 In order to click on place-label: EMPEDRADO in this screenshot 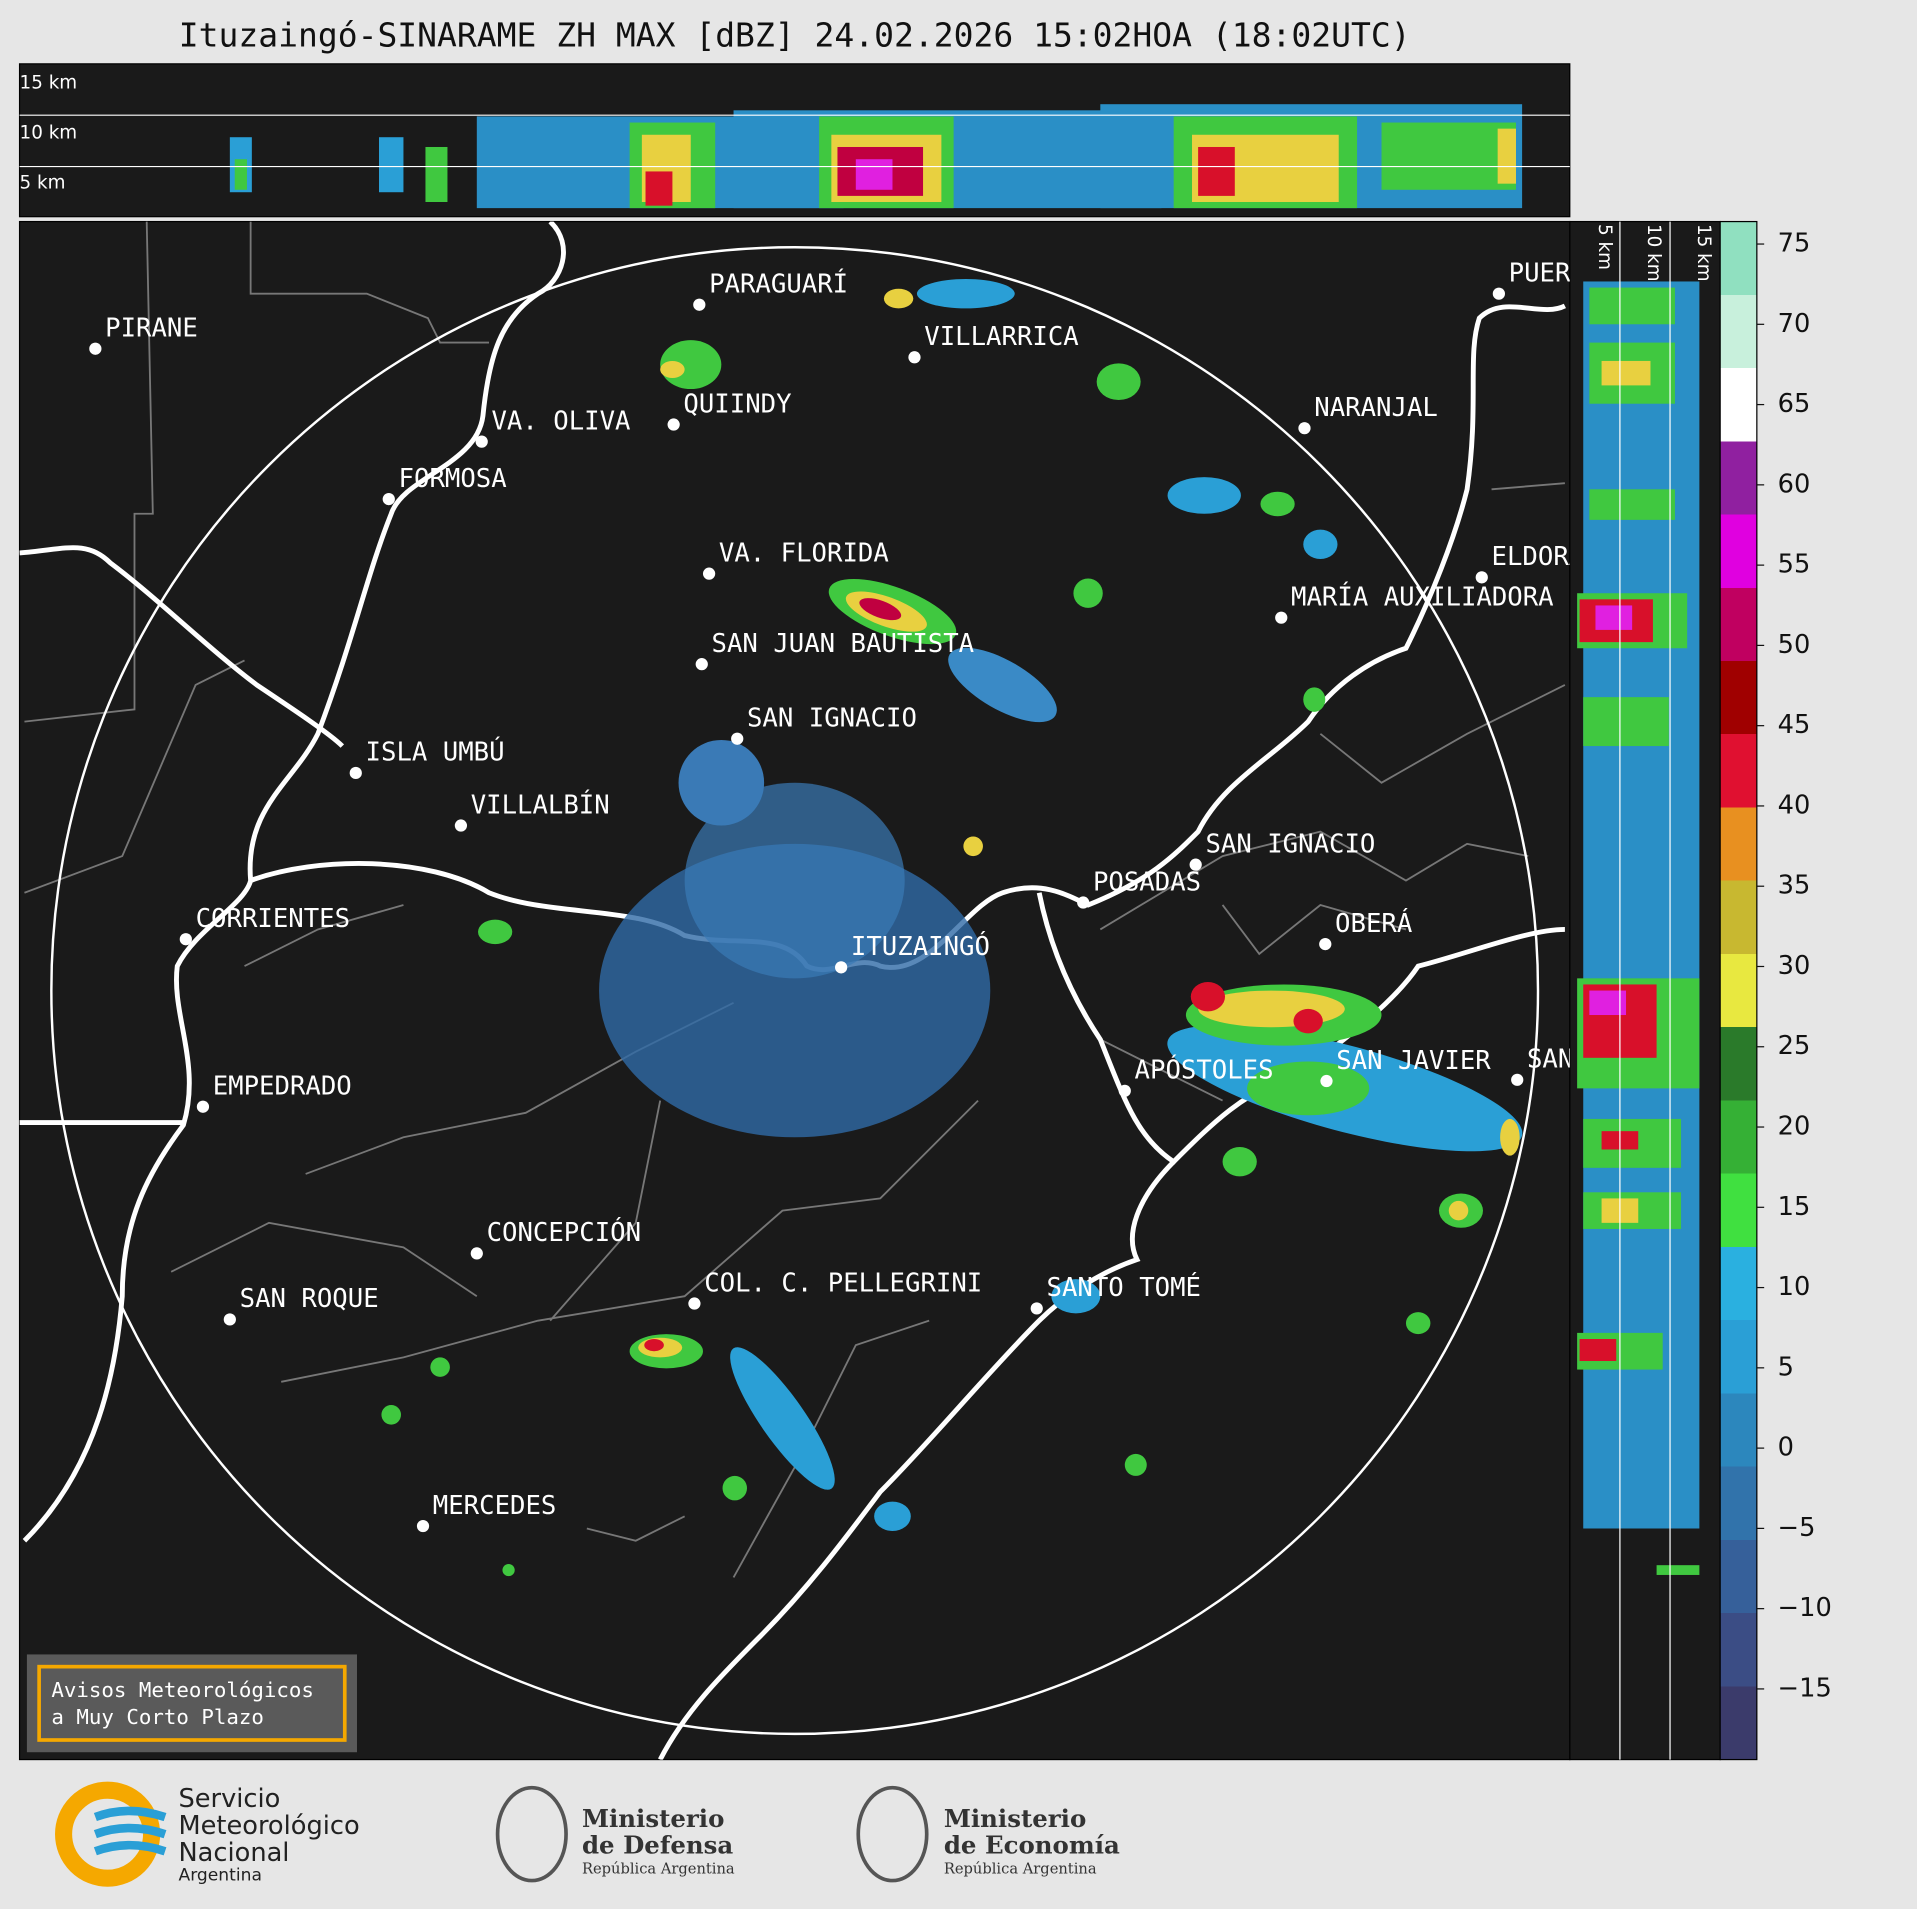, I will do `click(282, 1086)`.